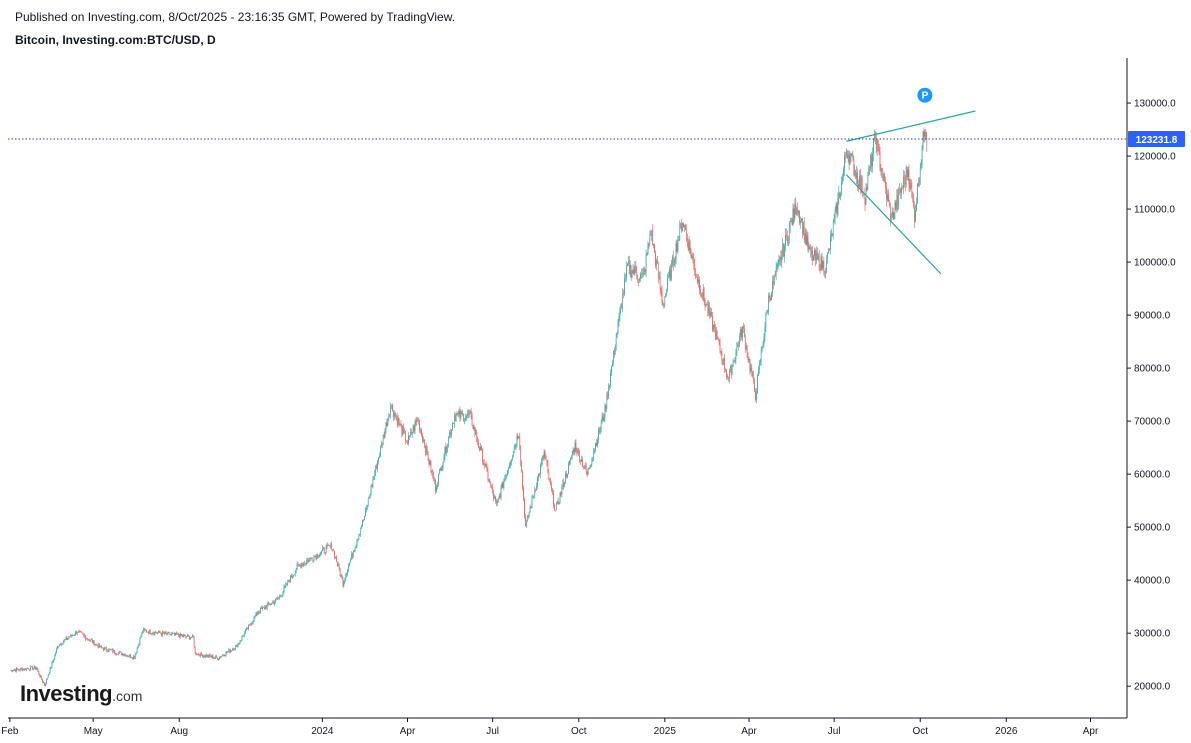 This screenshot has width=1191, height=743. What do you see at coordinates (893, 224) in the screenshot?
I see `lower-trendline` at bounding box center [893, 224].